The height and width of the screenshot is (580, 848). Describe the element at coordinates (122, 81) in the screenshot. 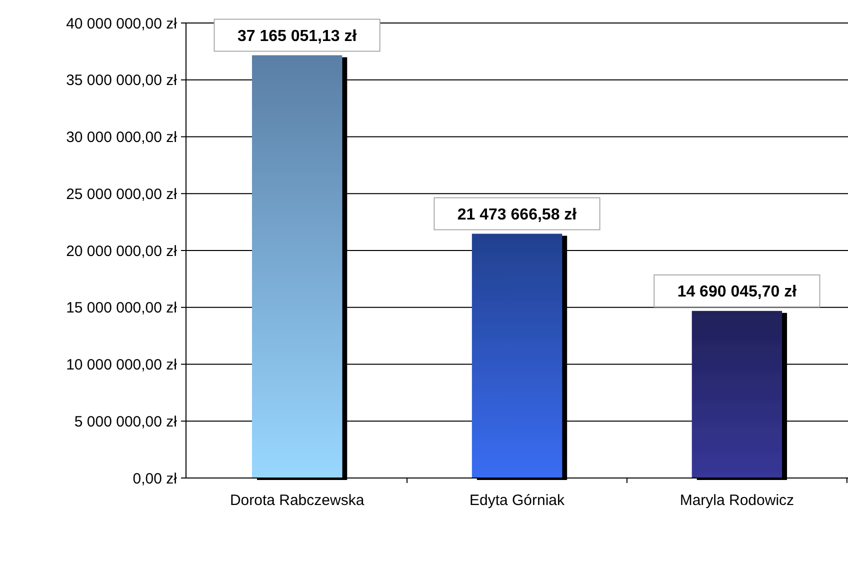

I see `y-tick-label: 35 000 000,00 zł` at that location.